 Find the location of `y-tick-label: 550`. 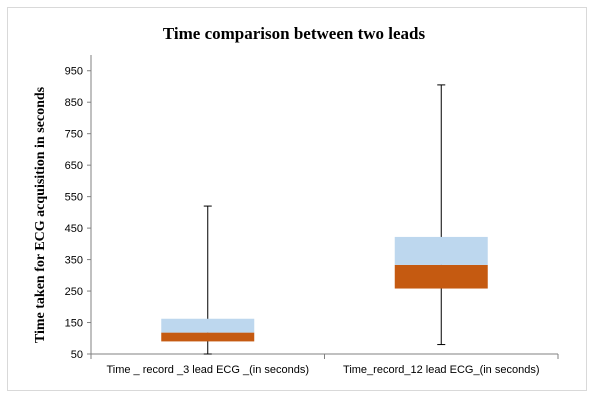

y-tick-label: 550 is located at coordinates (74, 198).